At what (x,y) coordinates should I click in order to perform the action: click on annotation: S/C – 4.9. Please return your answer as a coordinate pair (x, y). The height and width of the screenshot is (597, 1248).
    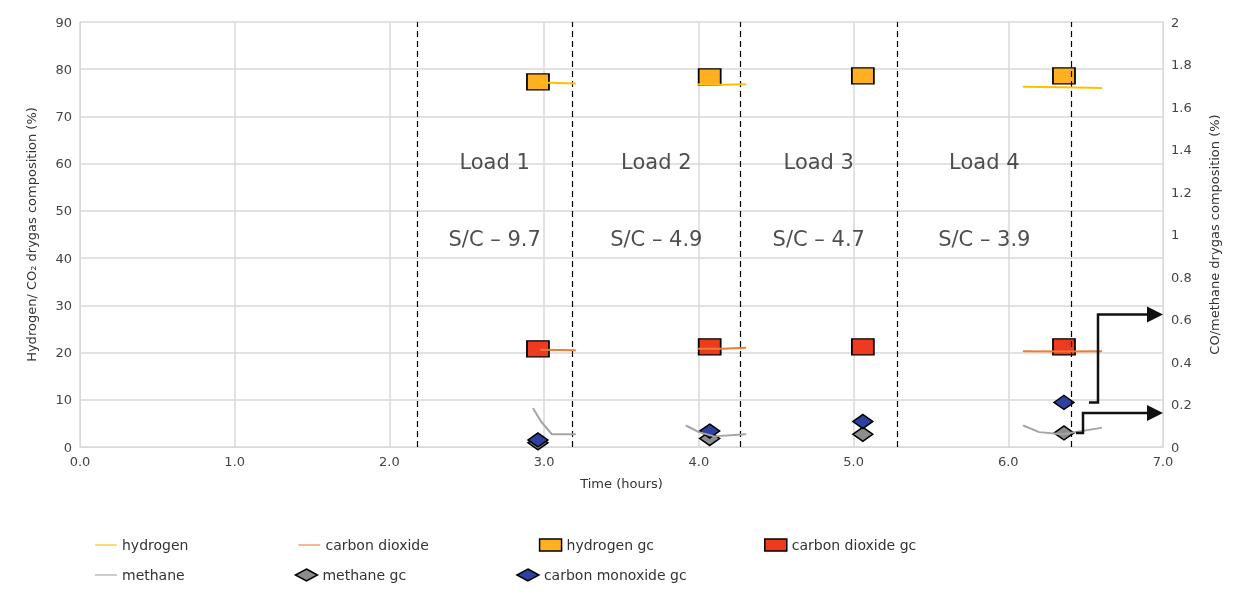
    Looking at the image, I should click on (656, 238).